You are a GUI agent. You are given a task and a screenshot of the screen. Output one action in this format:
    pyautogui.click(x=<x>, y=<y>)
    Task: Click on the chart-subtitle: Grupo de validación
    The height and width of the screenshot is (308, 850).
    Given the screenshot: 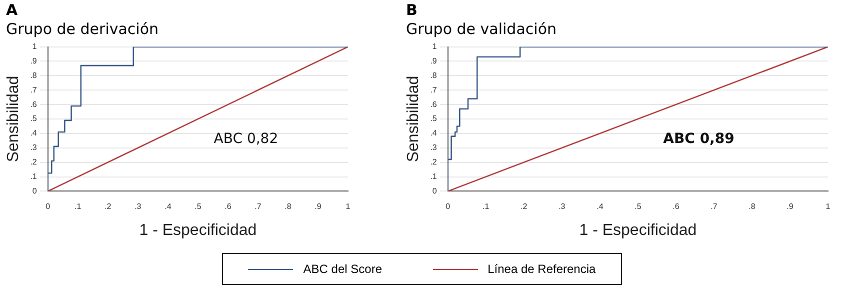 What is the action you would take?
    pyautogui.click(x=482, y=29)
    